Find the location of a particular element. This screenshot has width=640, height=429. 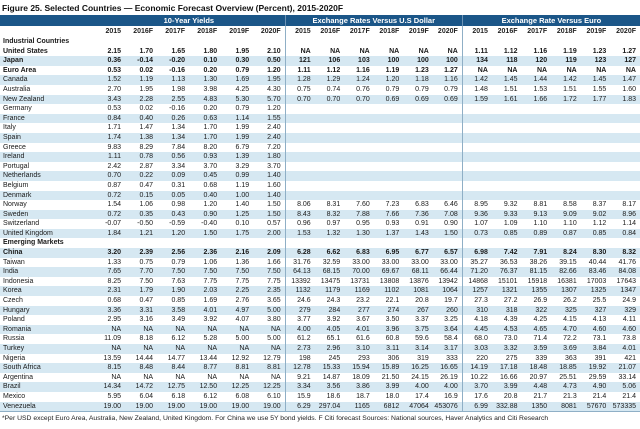

value-cell: 18.48 is located at coordinates (536, 368).